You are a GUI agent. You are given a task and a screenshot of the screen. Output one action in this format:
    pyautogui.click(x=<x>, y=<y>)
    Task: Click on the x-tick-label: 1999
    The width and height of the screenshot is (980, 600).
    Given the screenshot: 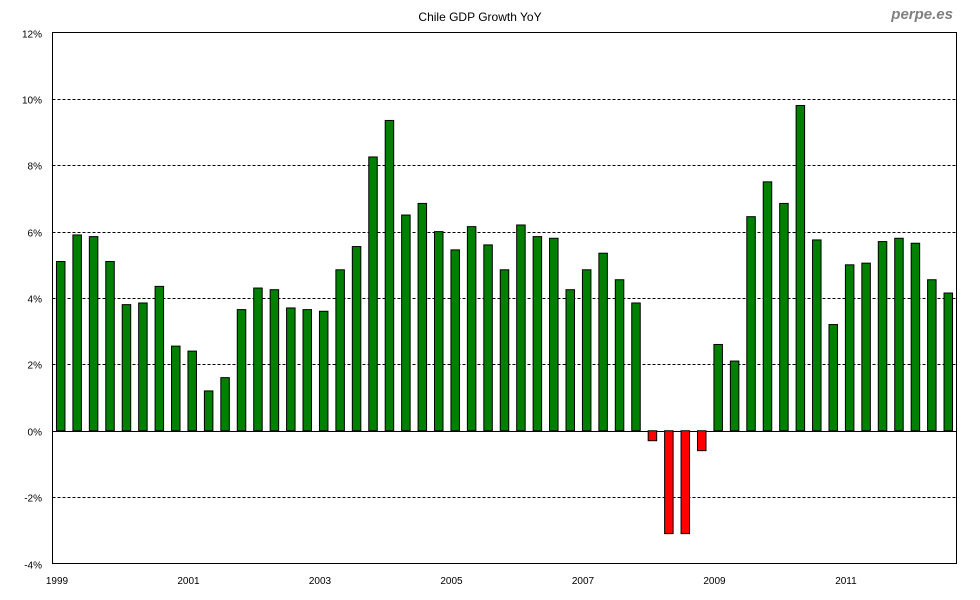 What is the action you would take?
    pyautogui.click(x=57, y=581)
    